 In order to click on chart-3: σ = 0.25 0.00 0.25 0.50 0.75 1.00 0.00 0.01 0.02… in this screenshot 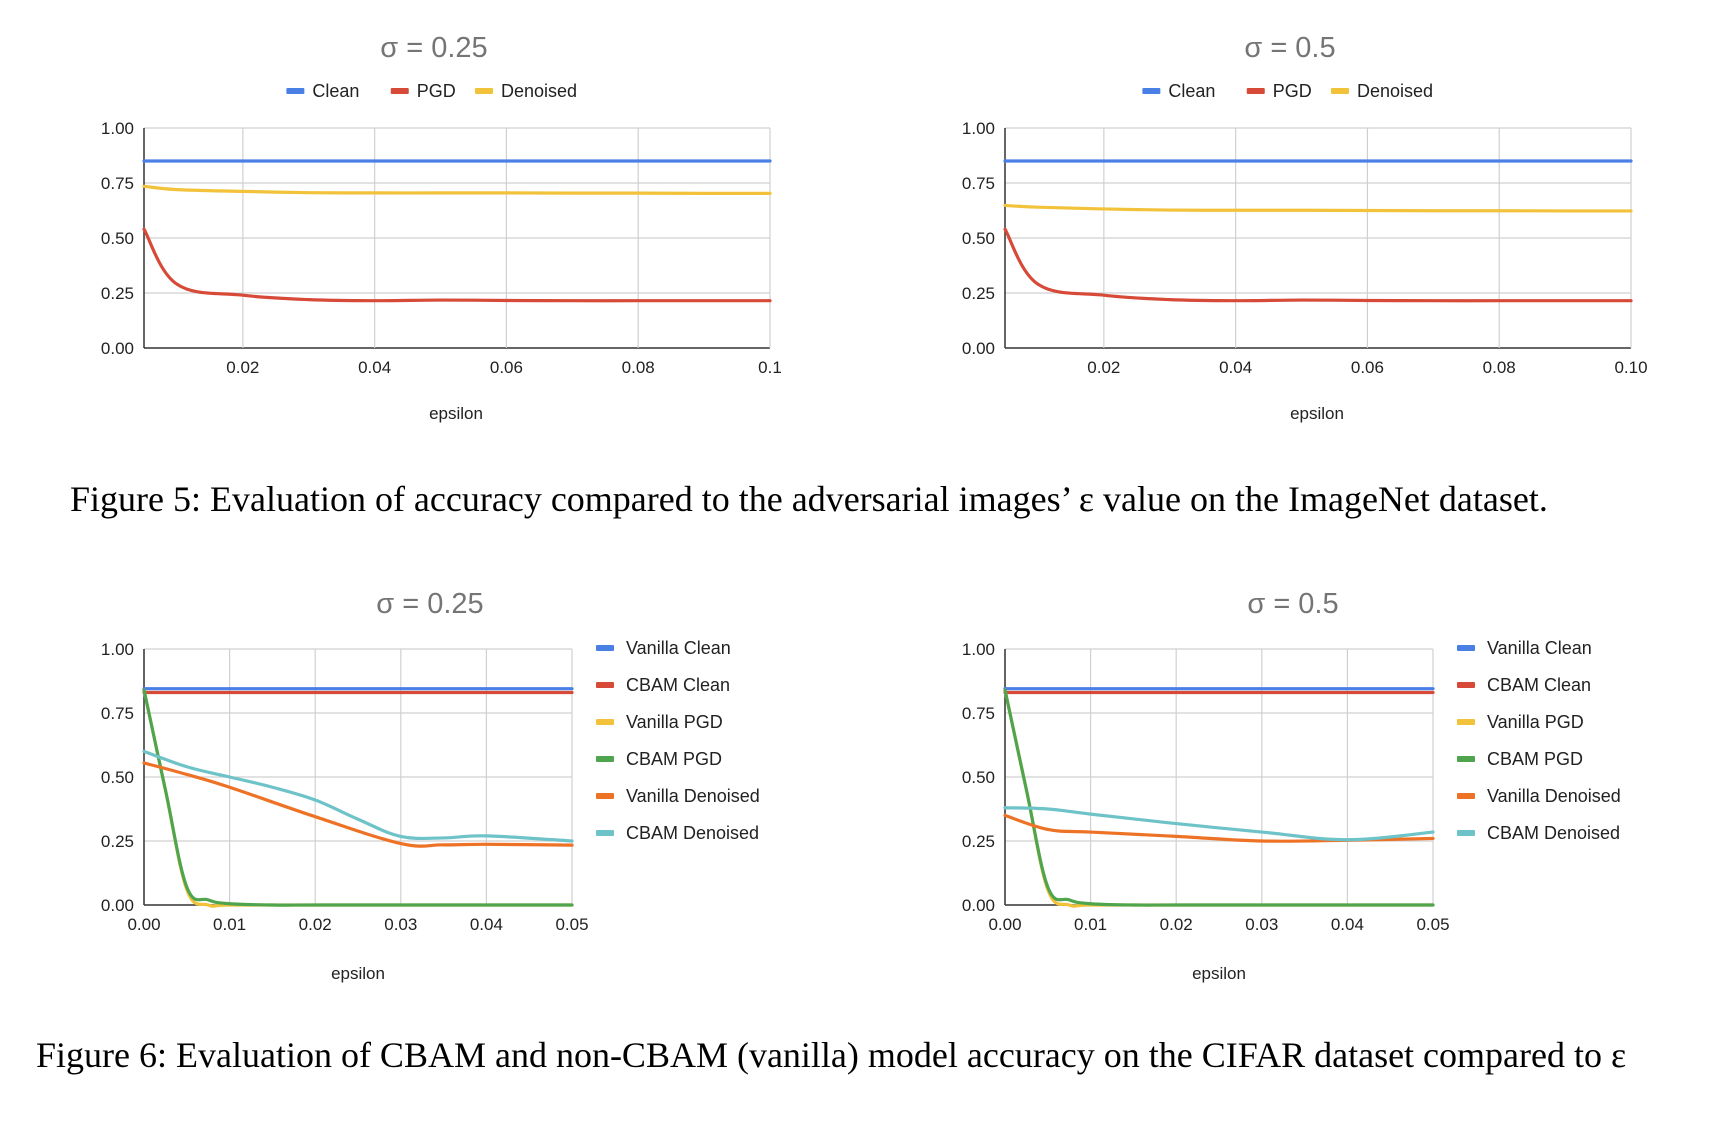, I will do `click(430, 785)`.